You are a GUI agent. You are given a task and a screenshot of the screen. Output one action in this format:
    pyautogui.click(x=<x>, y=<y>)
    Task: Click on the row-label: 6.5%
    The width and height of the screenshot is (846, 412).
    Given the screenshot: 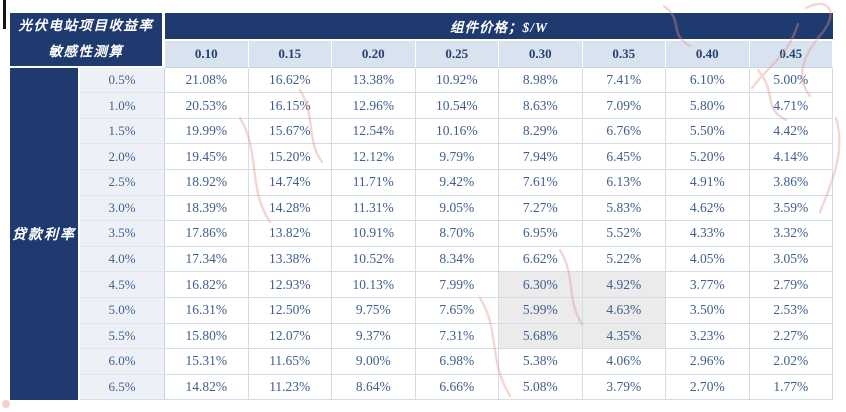 What is the action you would take?
    pyautogui.click(x=122, y=387)
    